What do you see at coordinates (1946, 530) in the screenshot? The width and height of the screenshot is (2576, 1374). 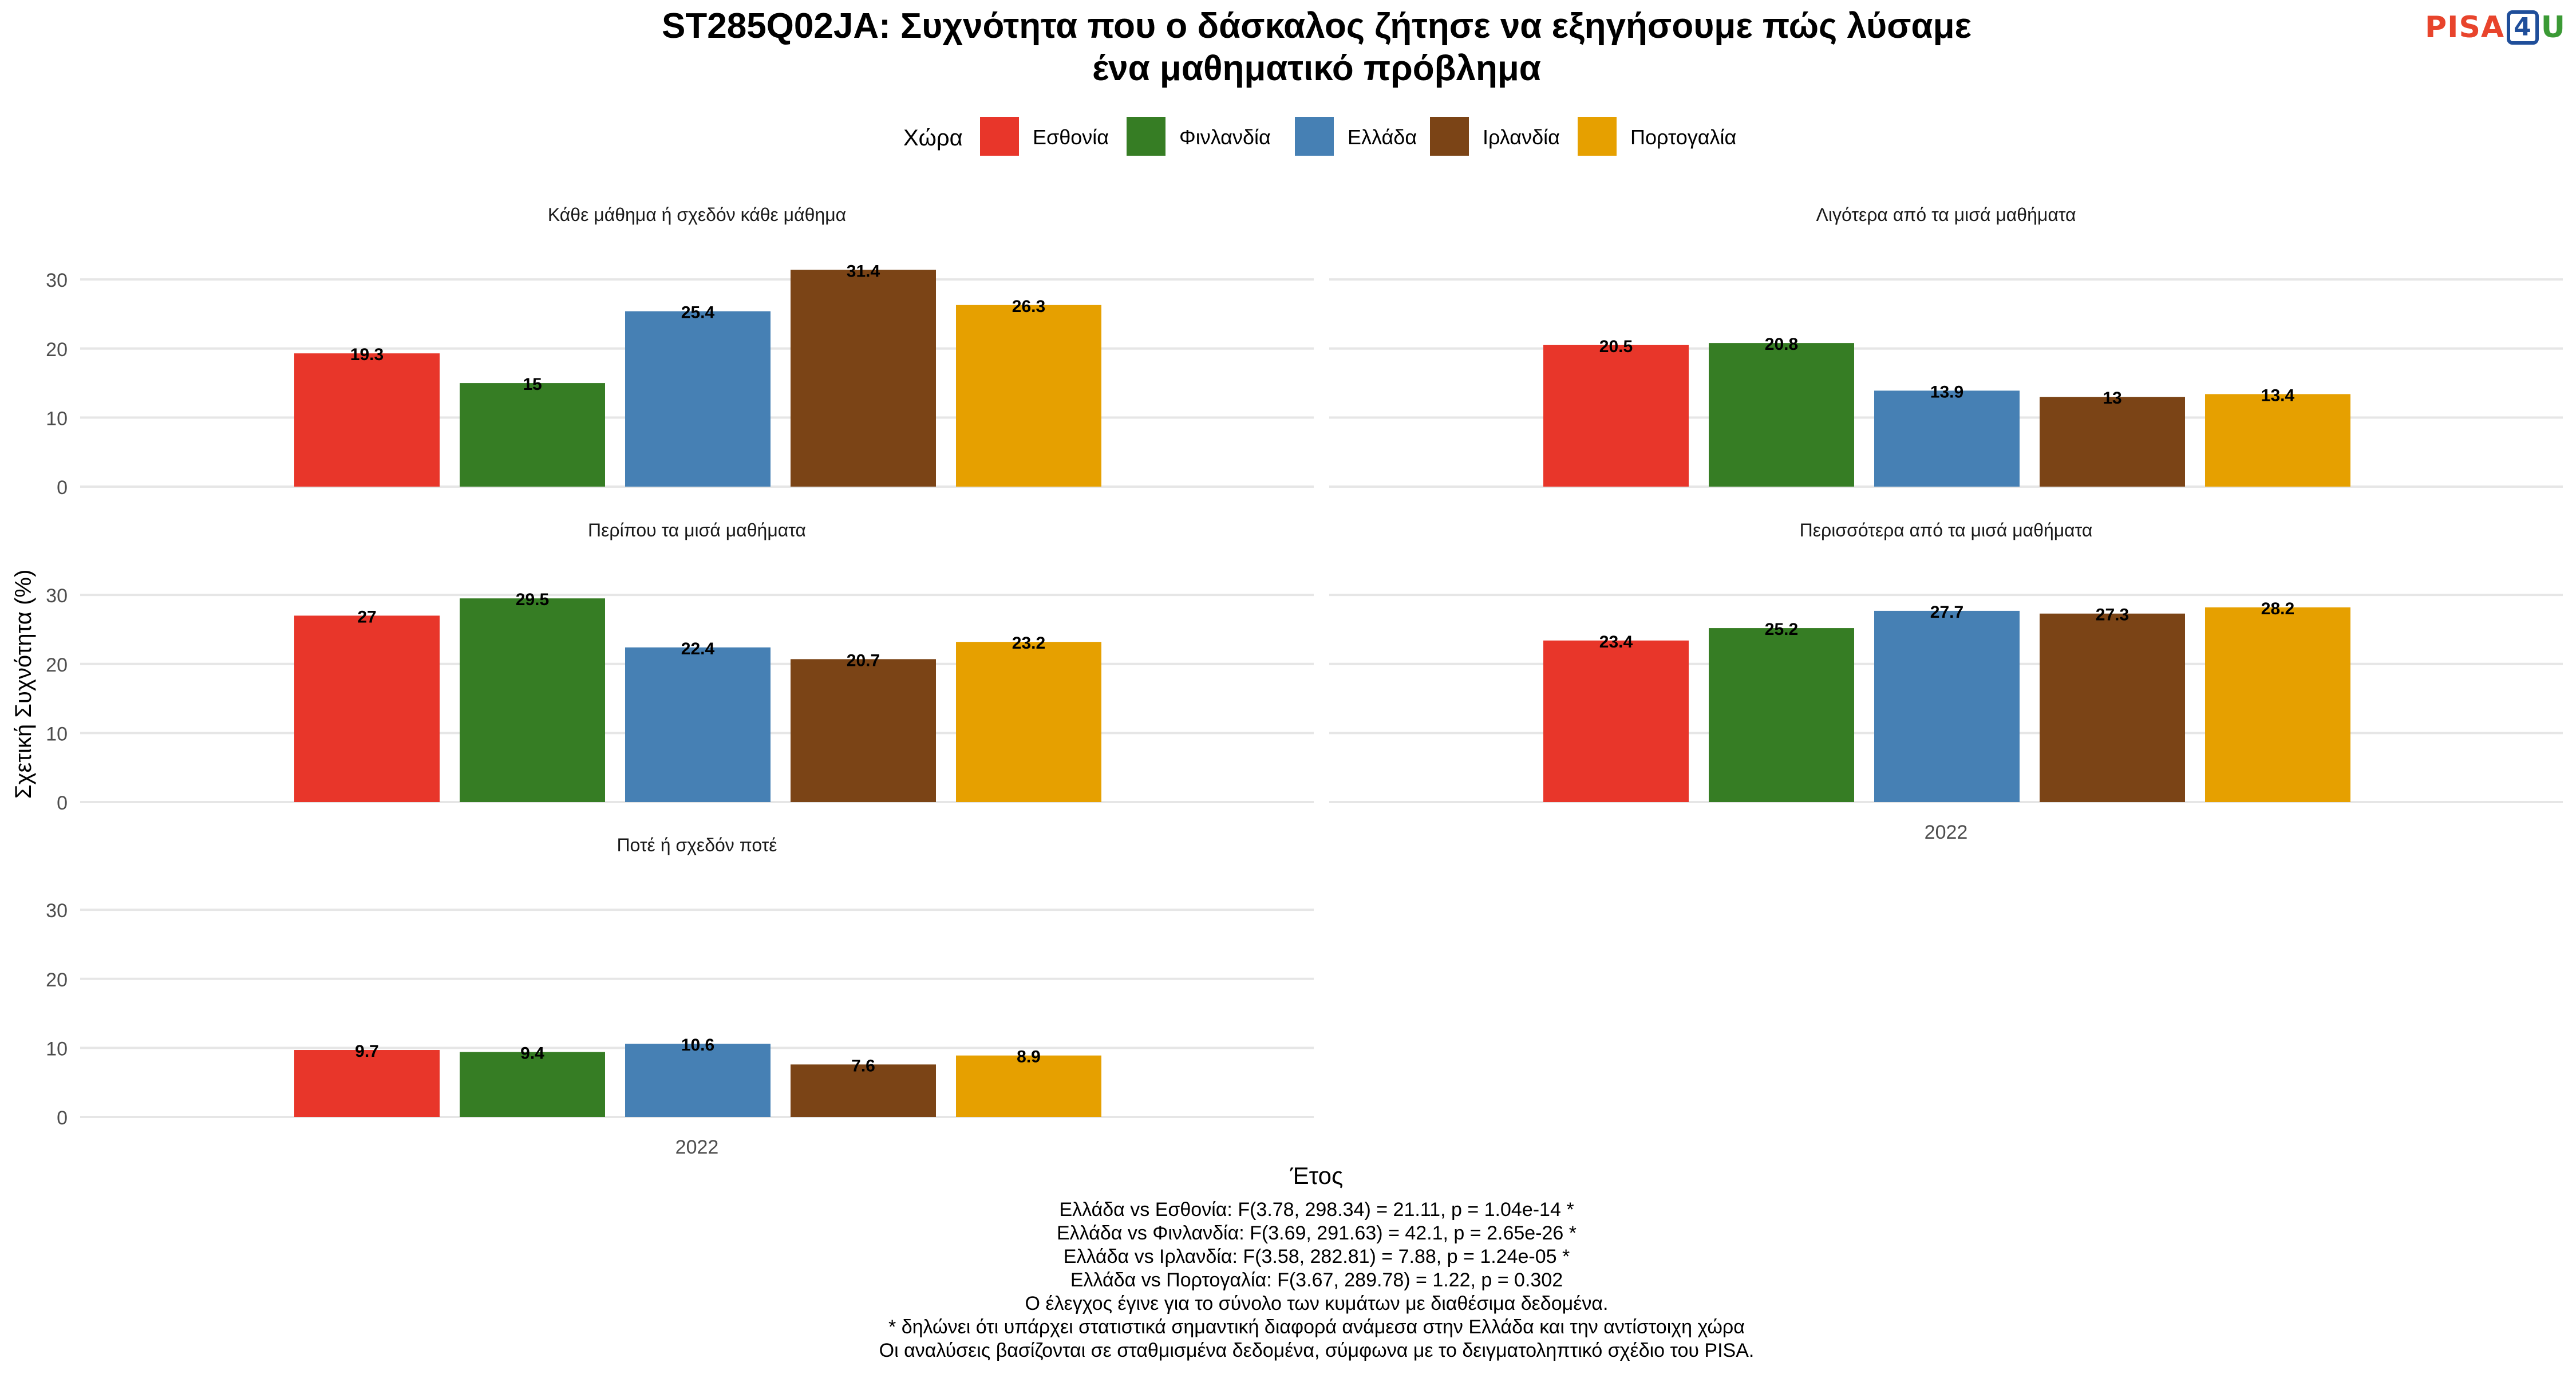 I see `facet-strip-label: Περισσότερα από τα μισά μαθήματα` at bounding box center [1946, 530].